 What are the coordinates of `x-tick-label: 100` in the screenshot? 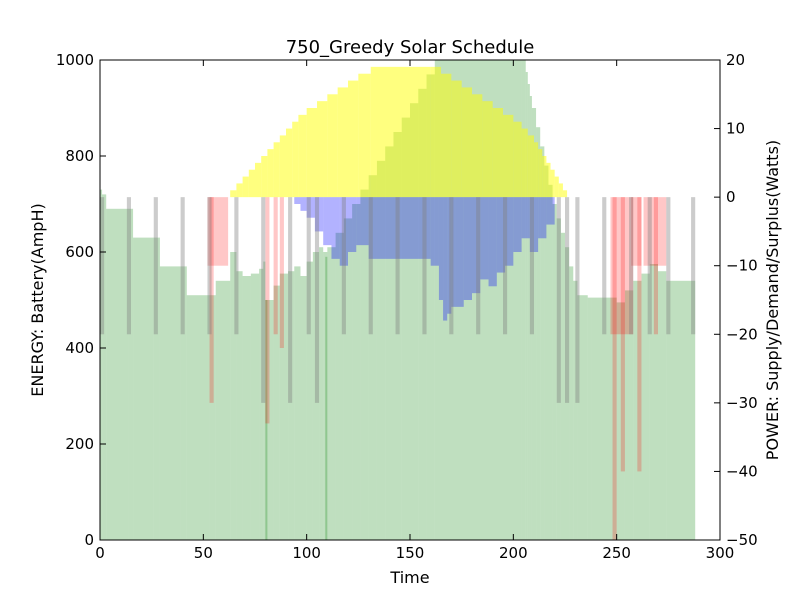 It's located at (306, 553).